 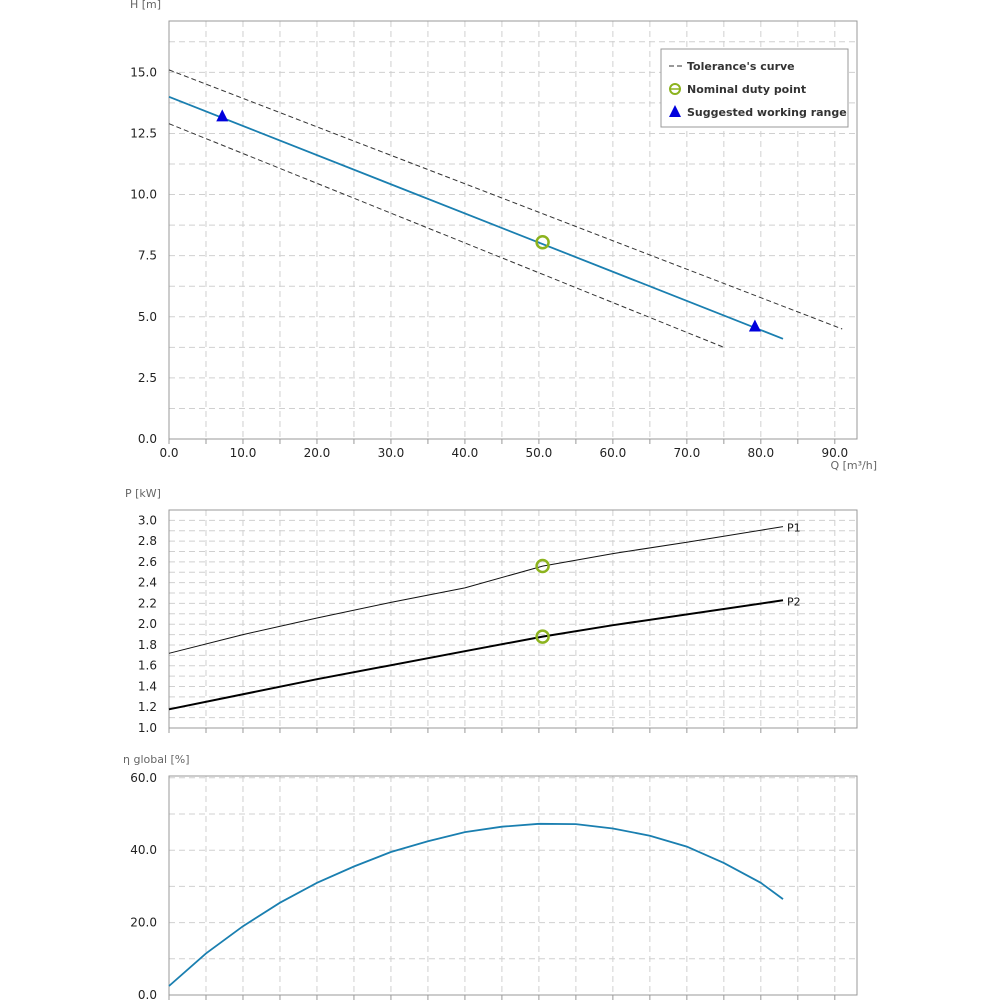 What do you see at coordinates (476, 590) in the screenshot?
I see `p1-curve-line` at bounding box center [476, 590].